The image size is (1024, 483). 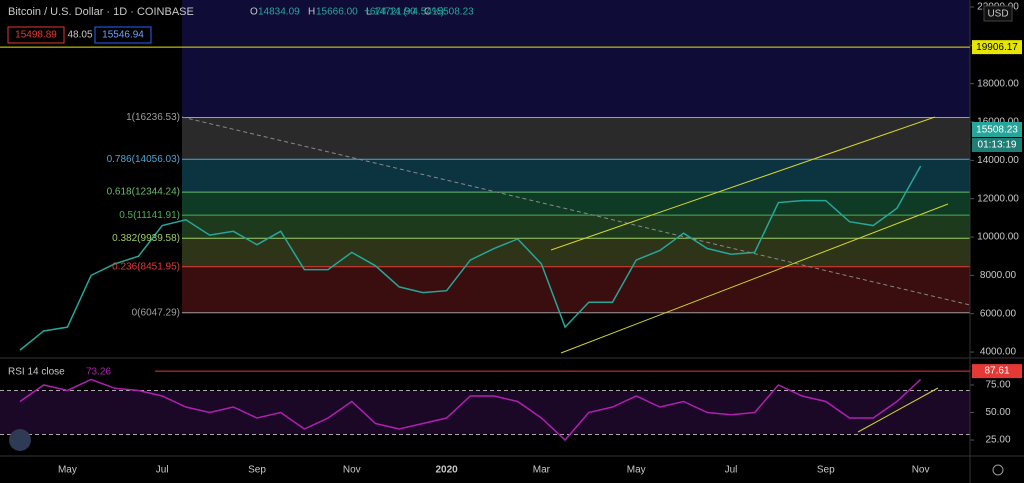 I want to click on ohlc-value: 15508.23, so click(x=453, y=12).